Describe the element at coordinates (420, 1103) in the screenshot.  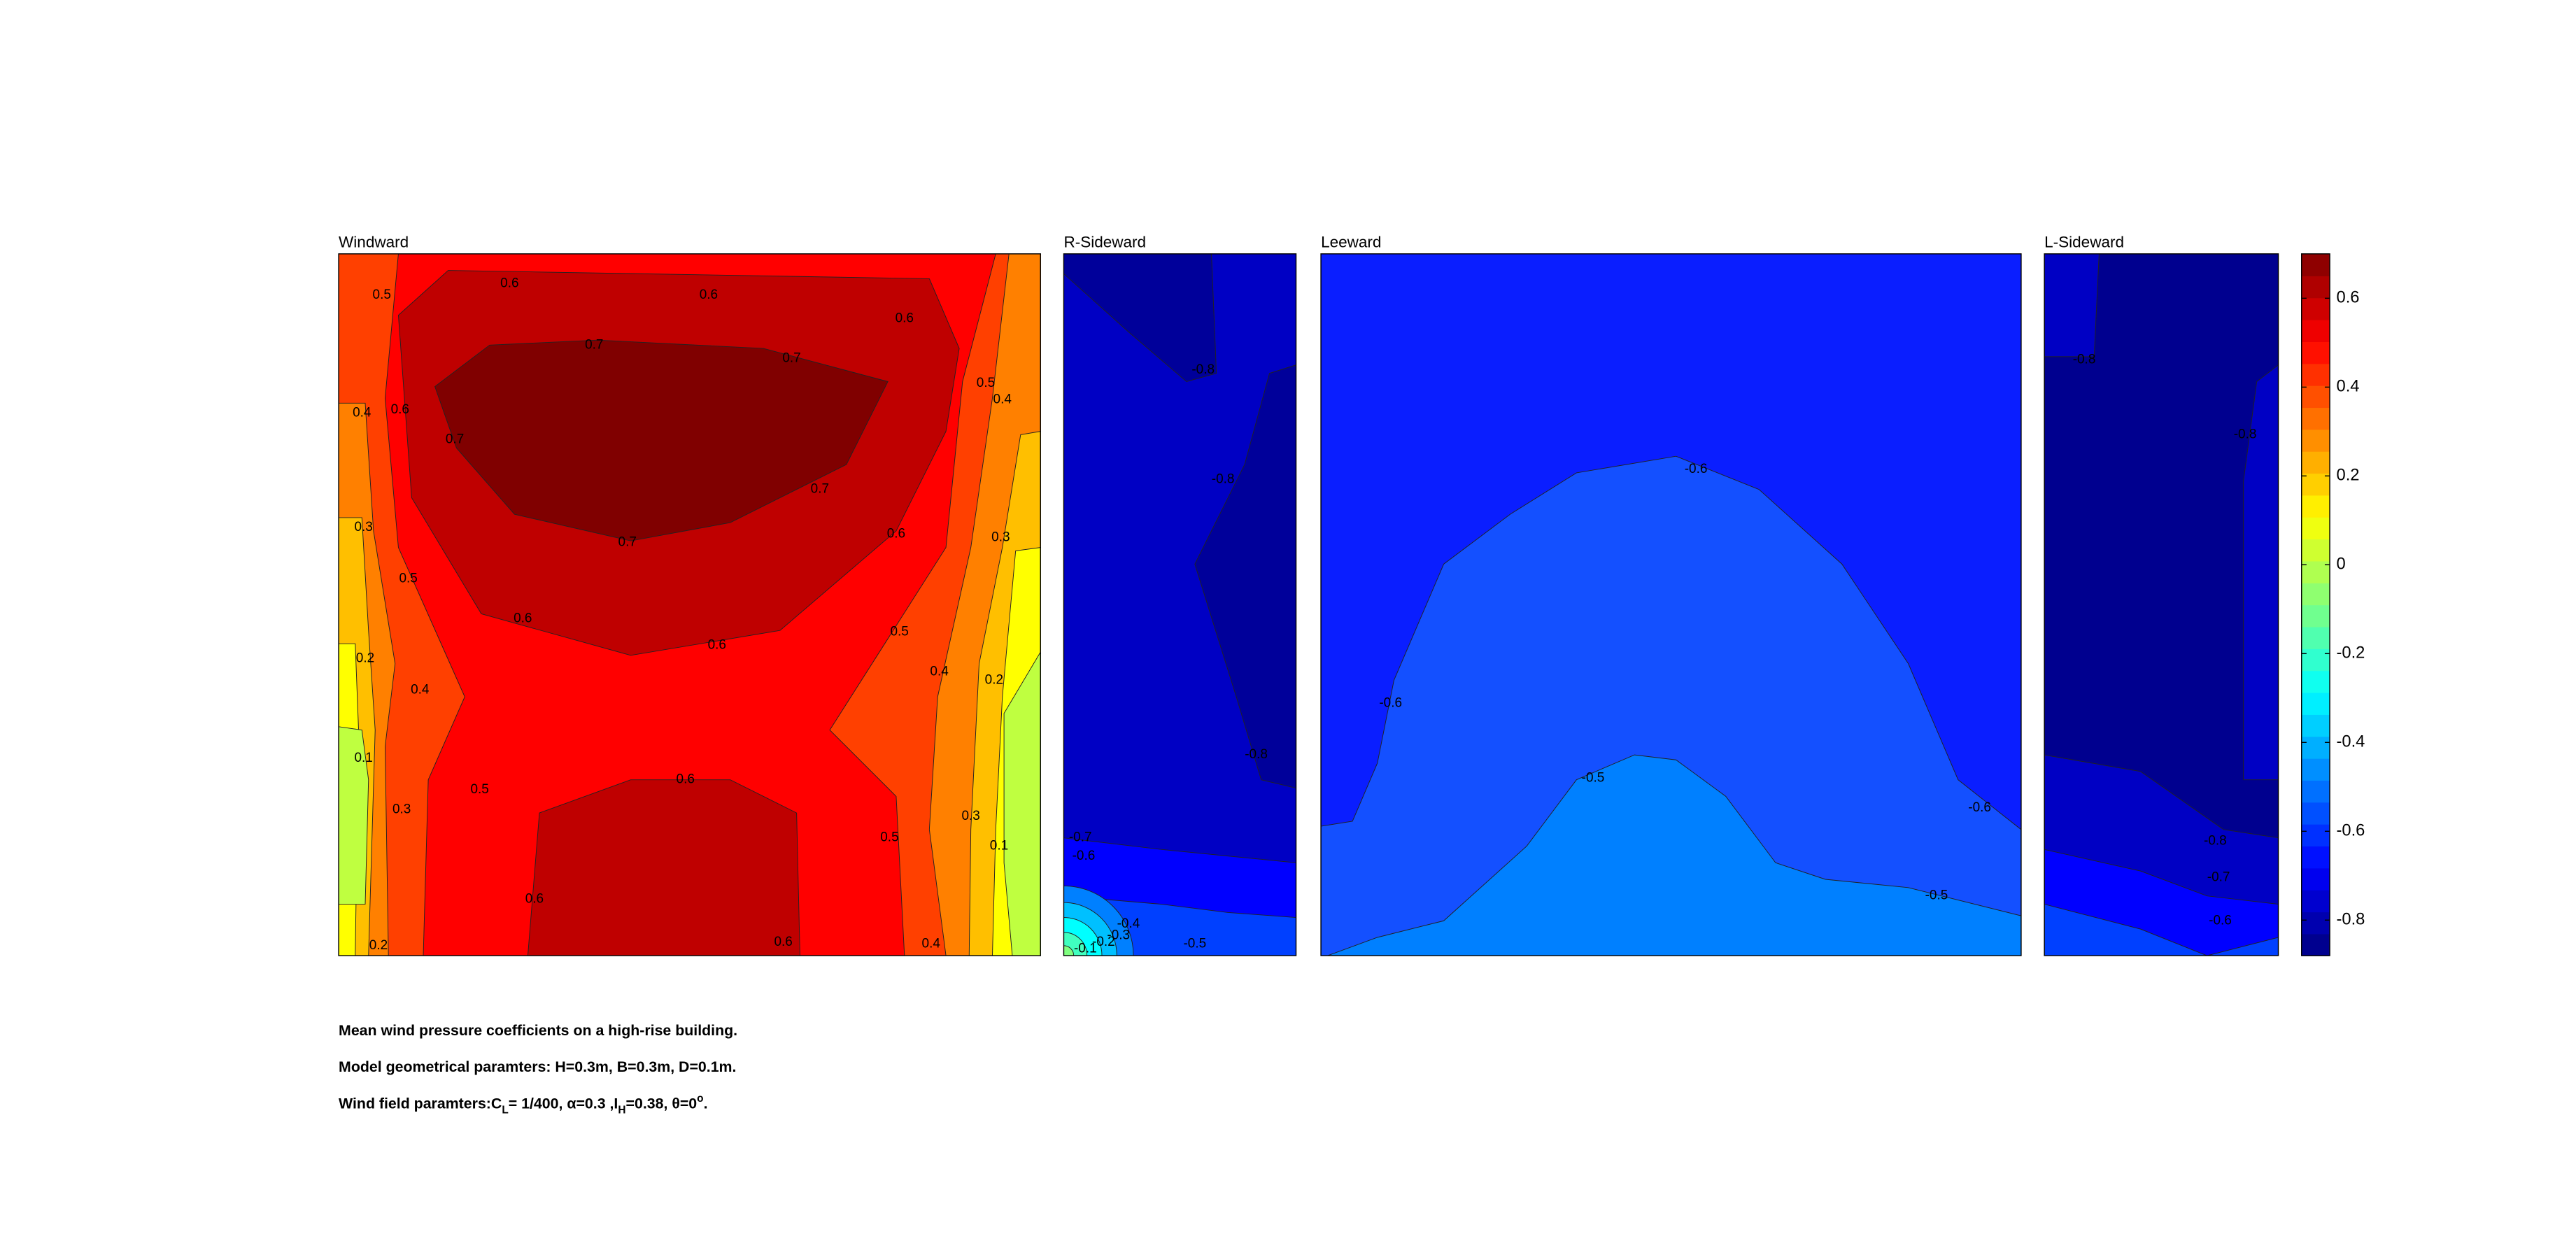
I see `caption-part: Wind field paramters:C` at that location.